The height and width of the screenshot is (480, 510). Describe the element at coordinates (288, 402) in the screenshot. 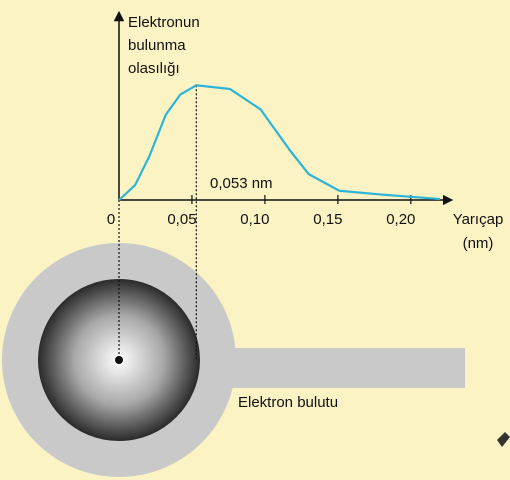

I see `cloud-label: Elektron bulutu` at that location.